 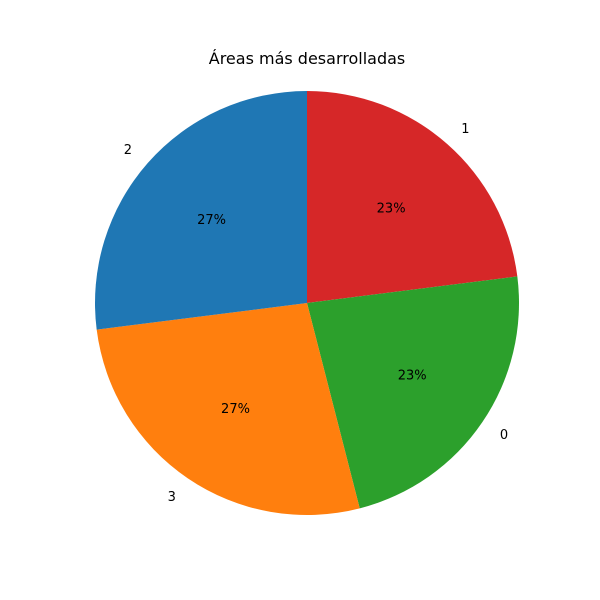 I want to click on percent-label-3: 27%, so click(x=235, y=409).